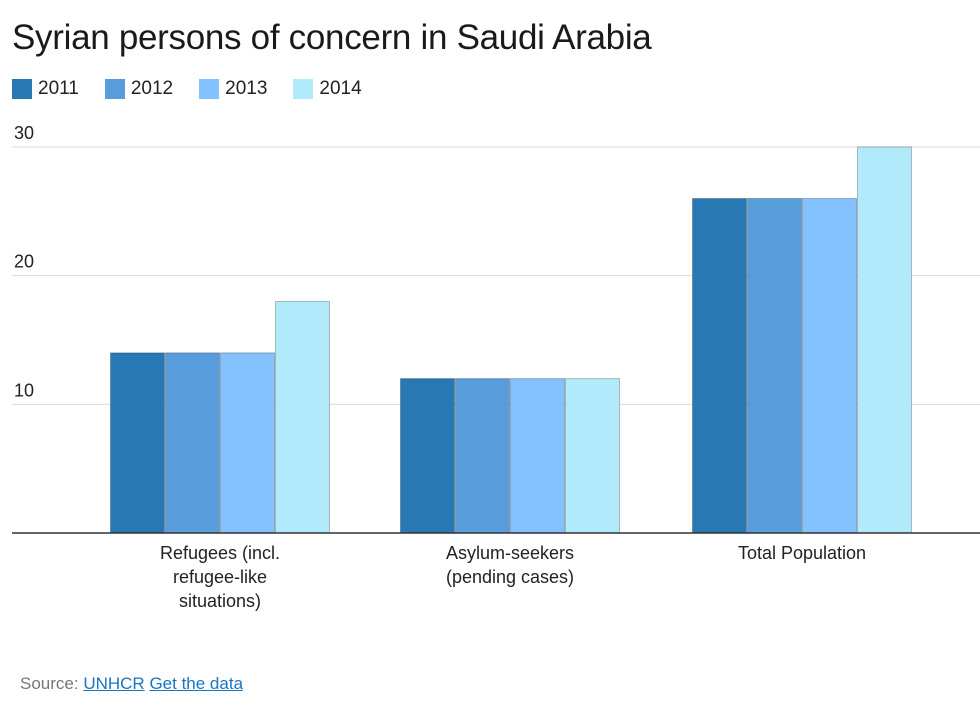  What do you see at coordinates (196, 683) in the screenshot?
I see `get-the-data-link: Get the data` at bounding box center [196, 683].